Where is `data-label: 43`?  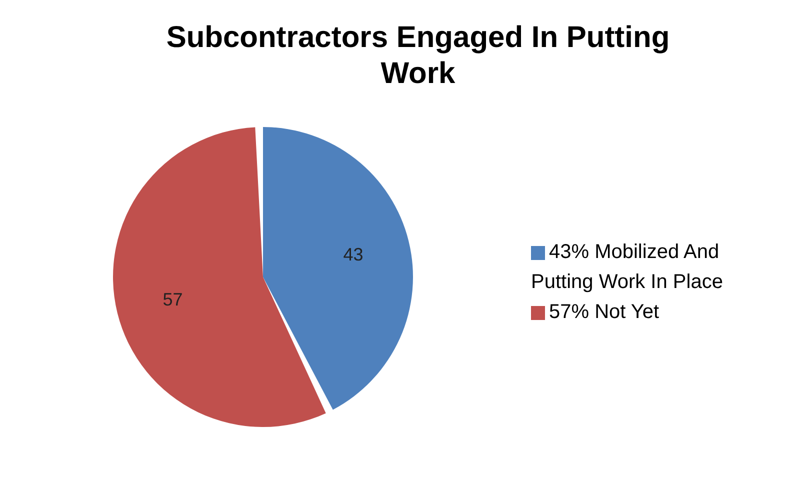
data-label: 43 is located at coordinates (353, 254).